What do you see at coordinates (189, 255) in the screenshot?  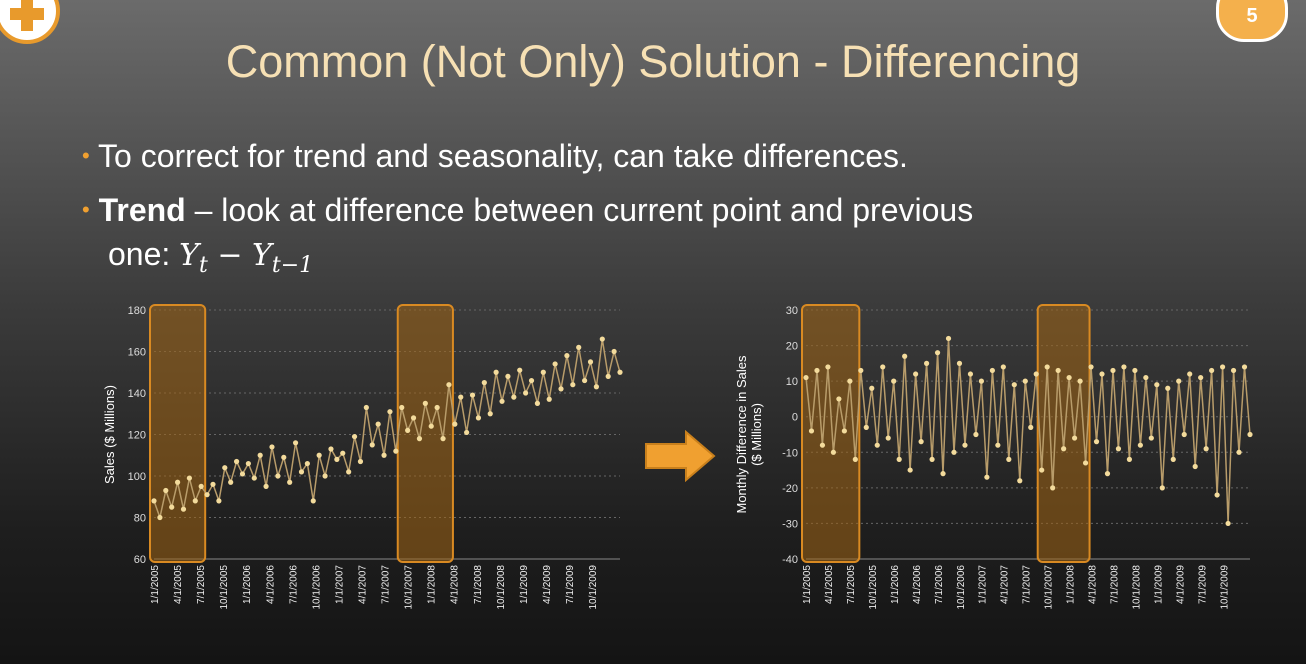 I see `formula-y1: Y` at bounding box center [189, 255].